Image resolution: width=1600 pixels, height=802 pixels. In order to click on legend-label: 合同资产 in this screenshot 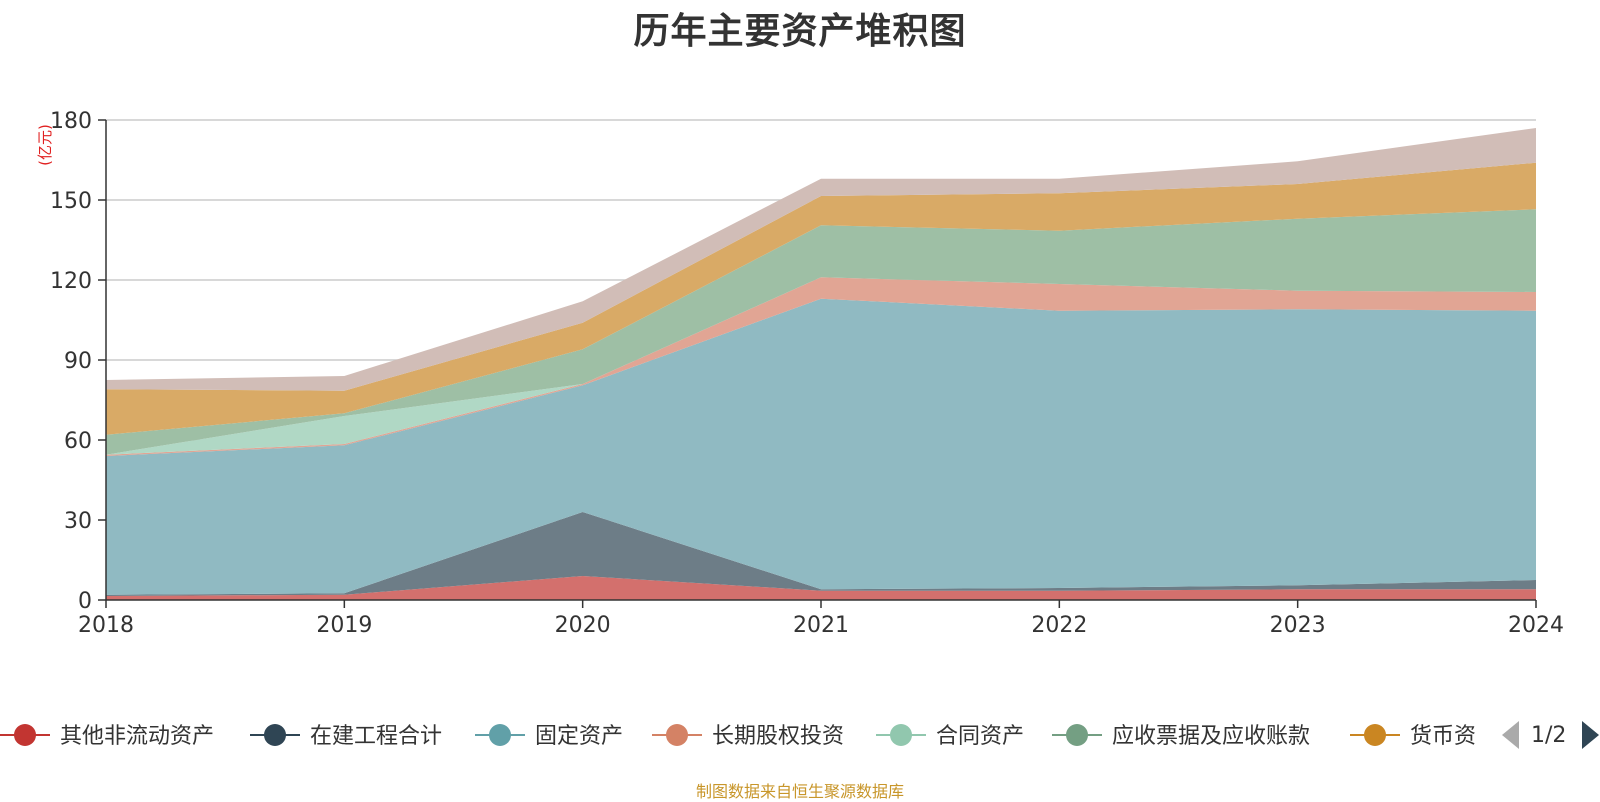, I will do `click(980, 736)`.